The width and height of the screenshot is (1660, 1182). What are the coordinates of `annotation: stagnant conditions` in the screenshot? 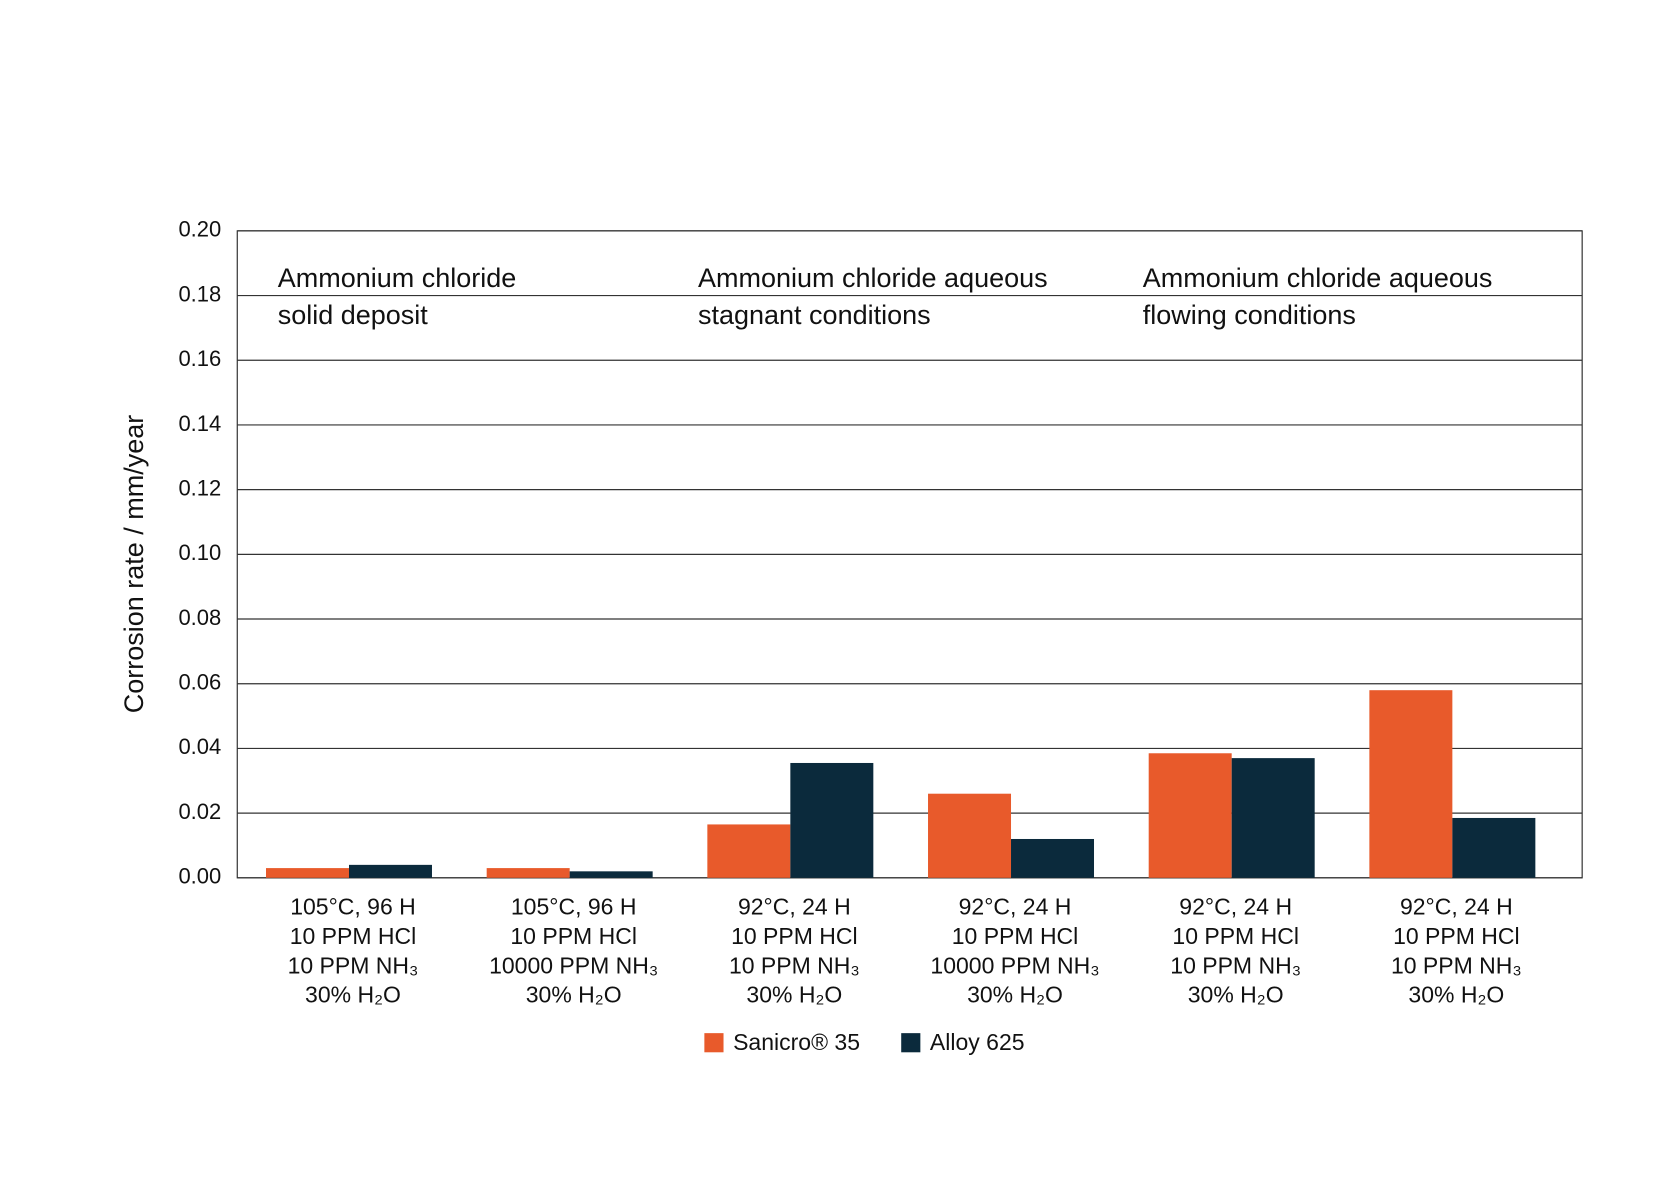 It's located at (814, 315).